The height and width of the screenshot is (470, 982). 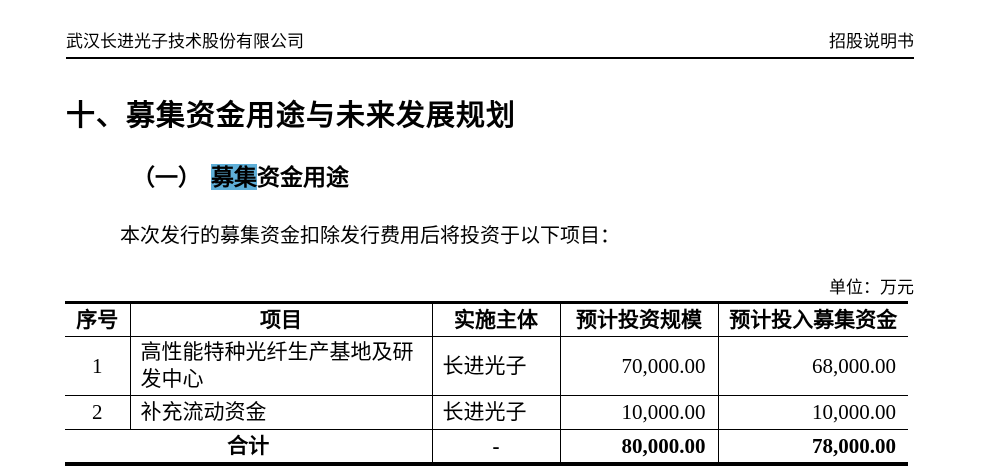 I want to click on total-entity: -, so click(x=495, y=446).